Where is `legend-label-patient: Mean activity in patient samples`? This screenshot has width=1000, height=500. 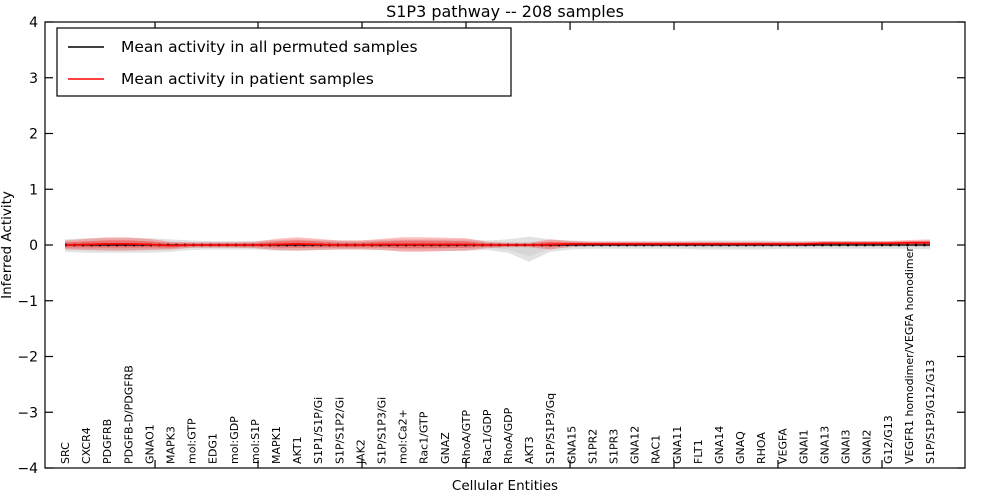 legend-label-patient: Mean activity in patient samples is located at coordinates (247, 79).